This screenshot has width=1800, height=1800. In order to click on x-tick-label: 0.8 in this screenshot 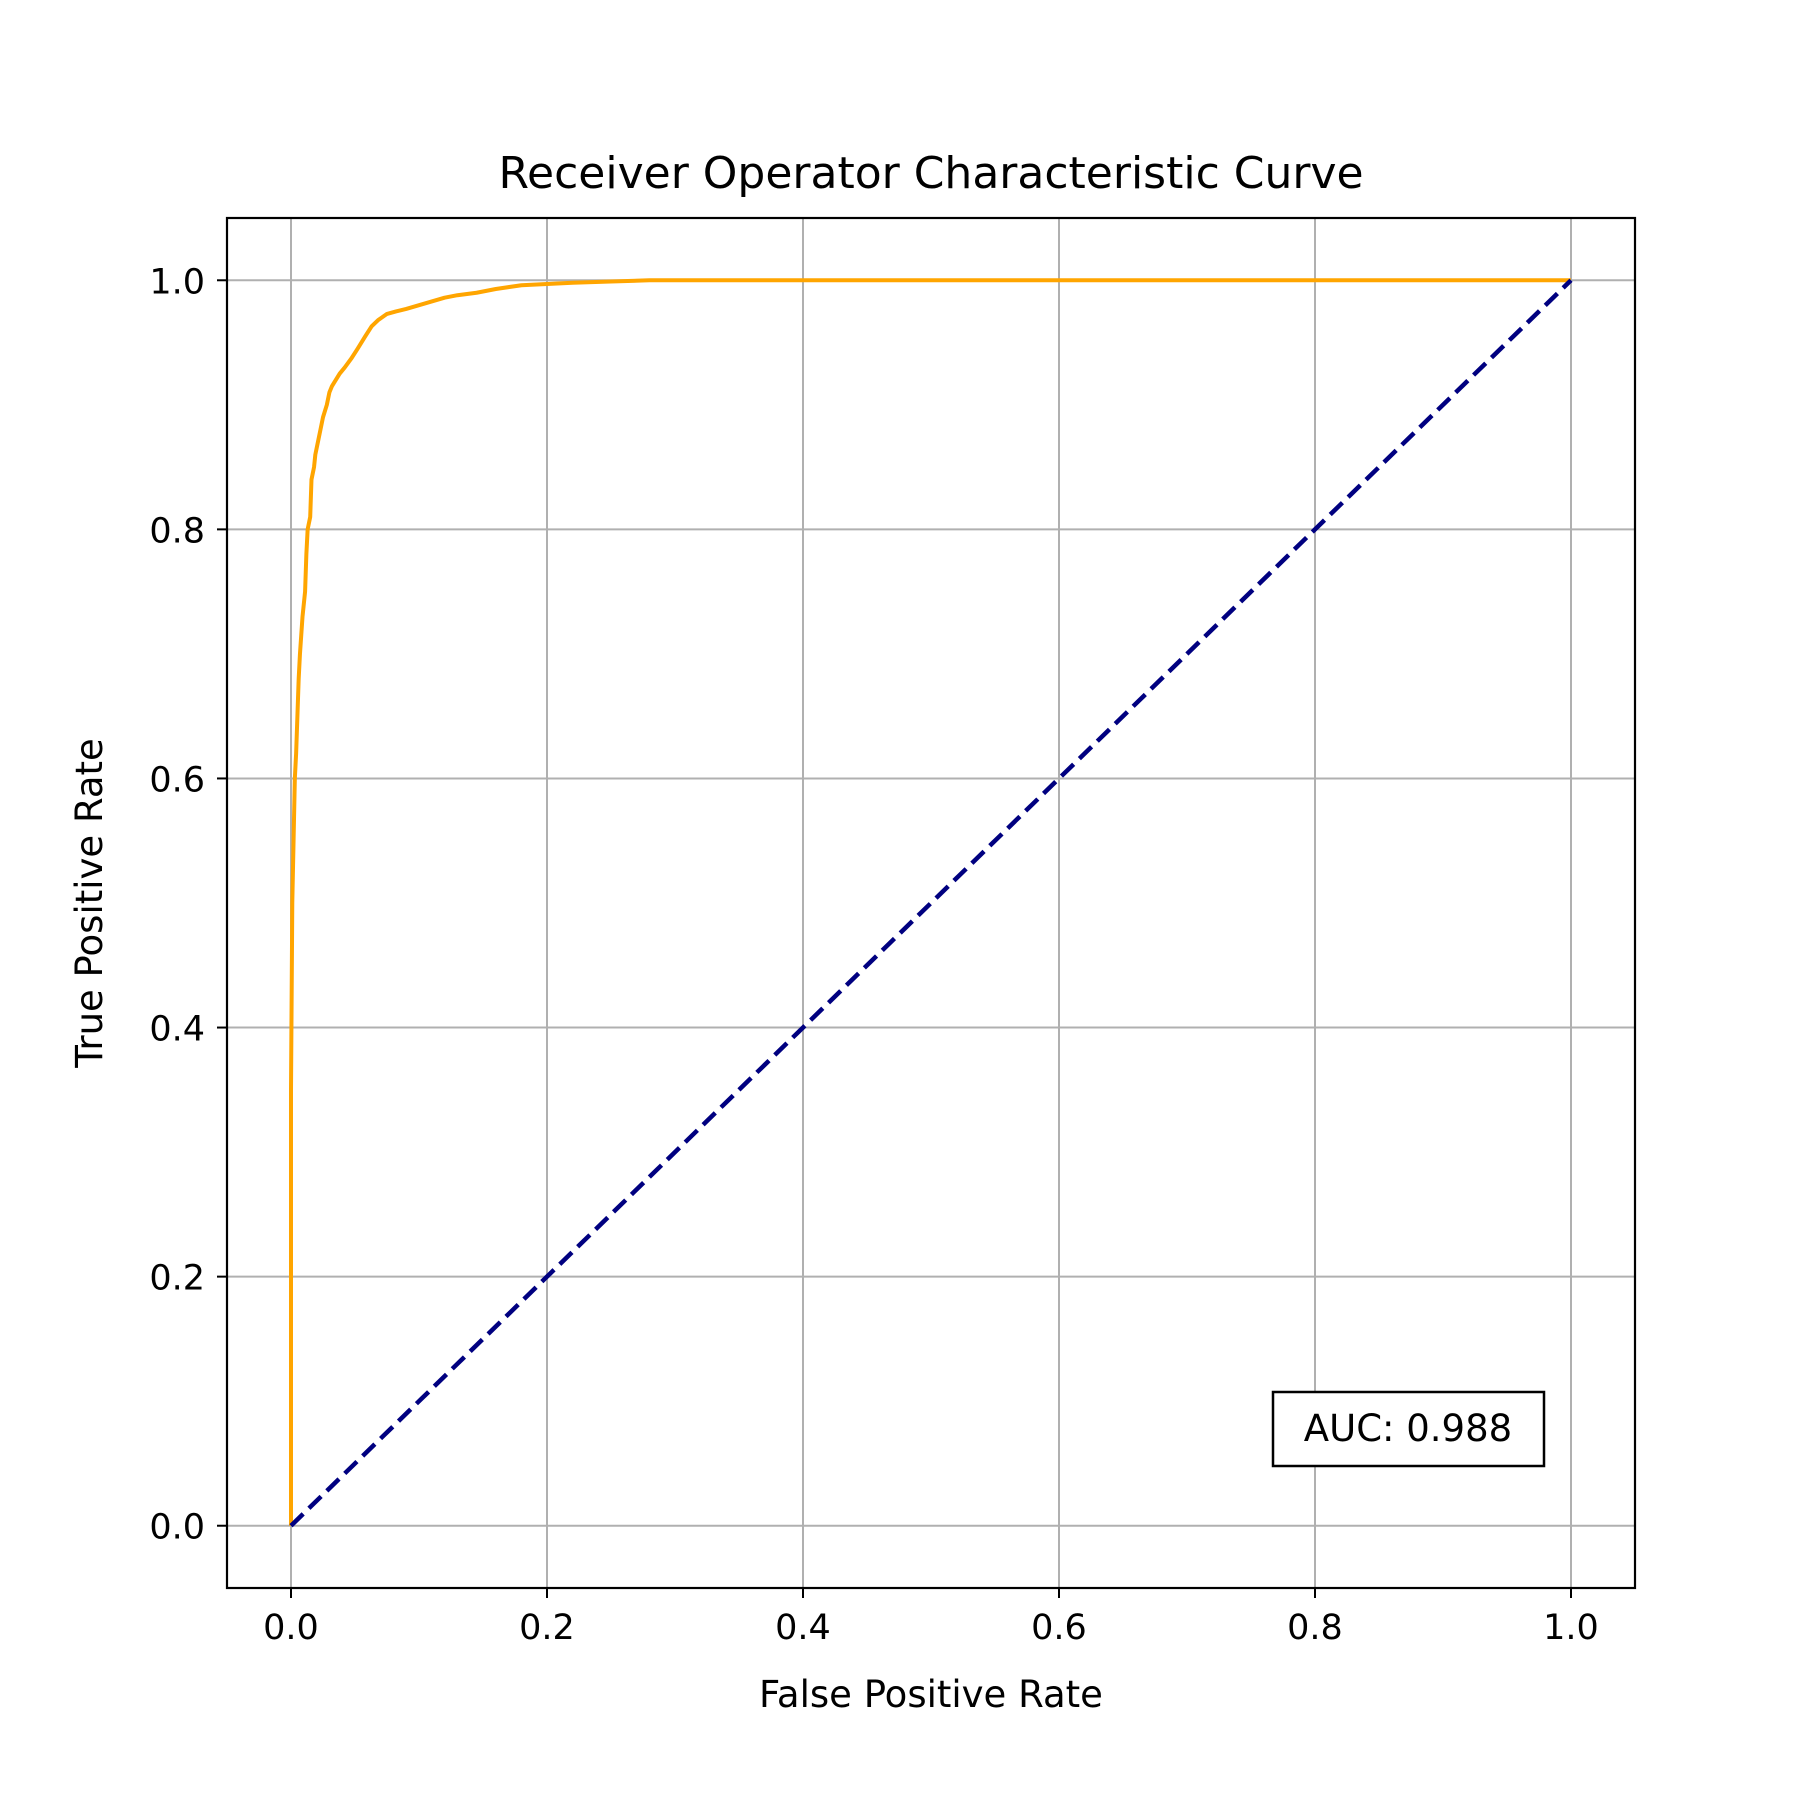, I will do `click(1315, 1628)`.